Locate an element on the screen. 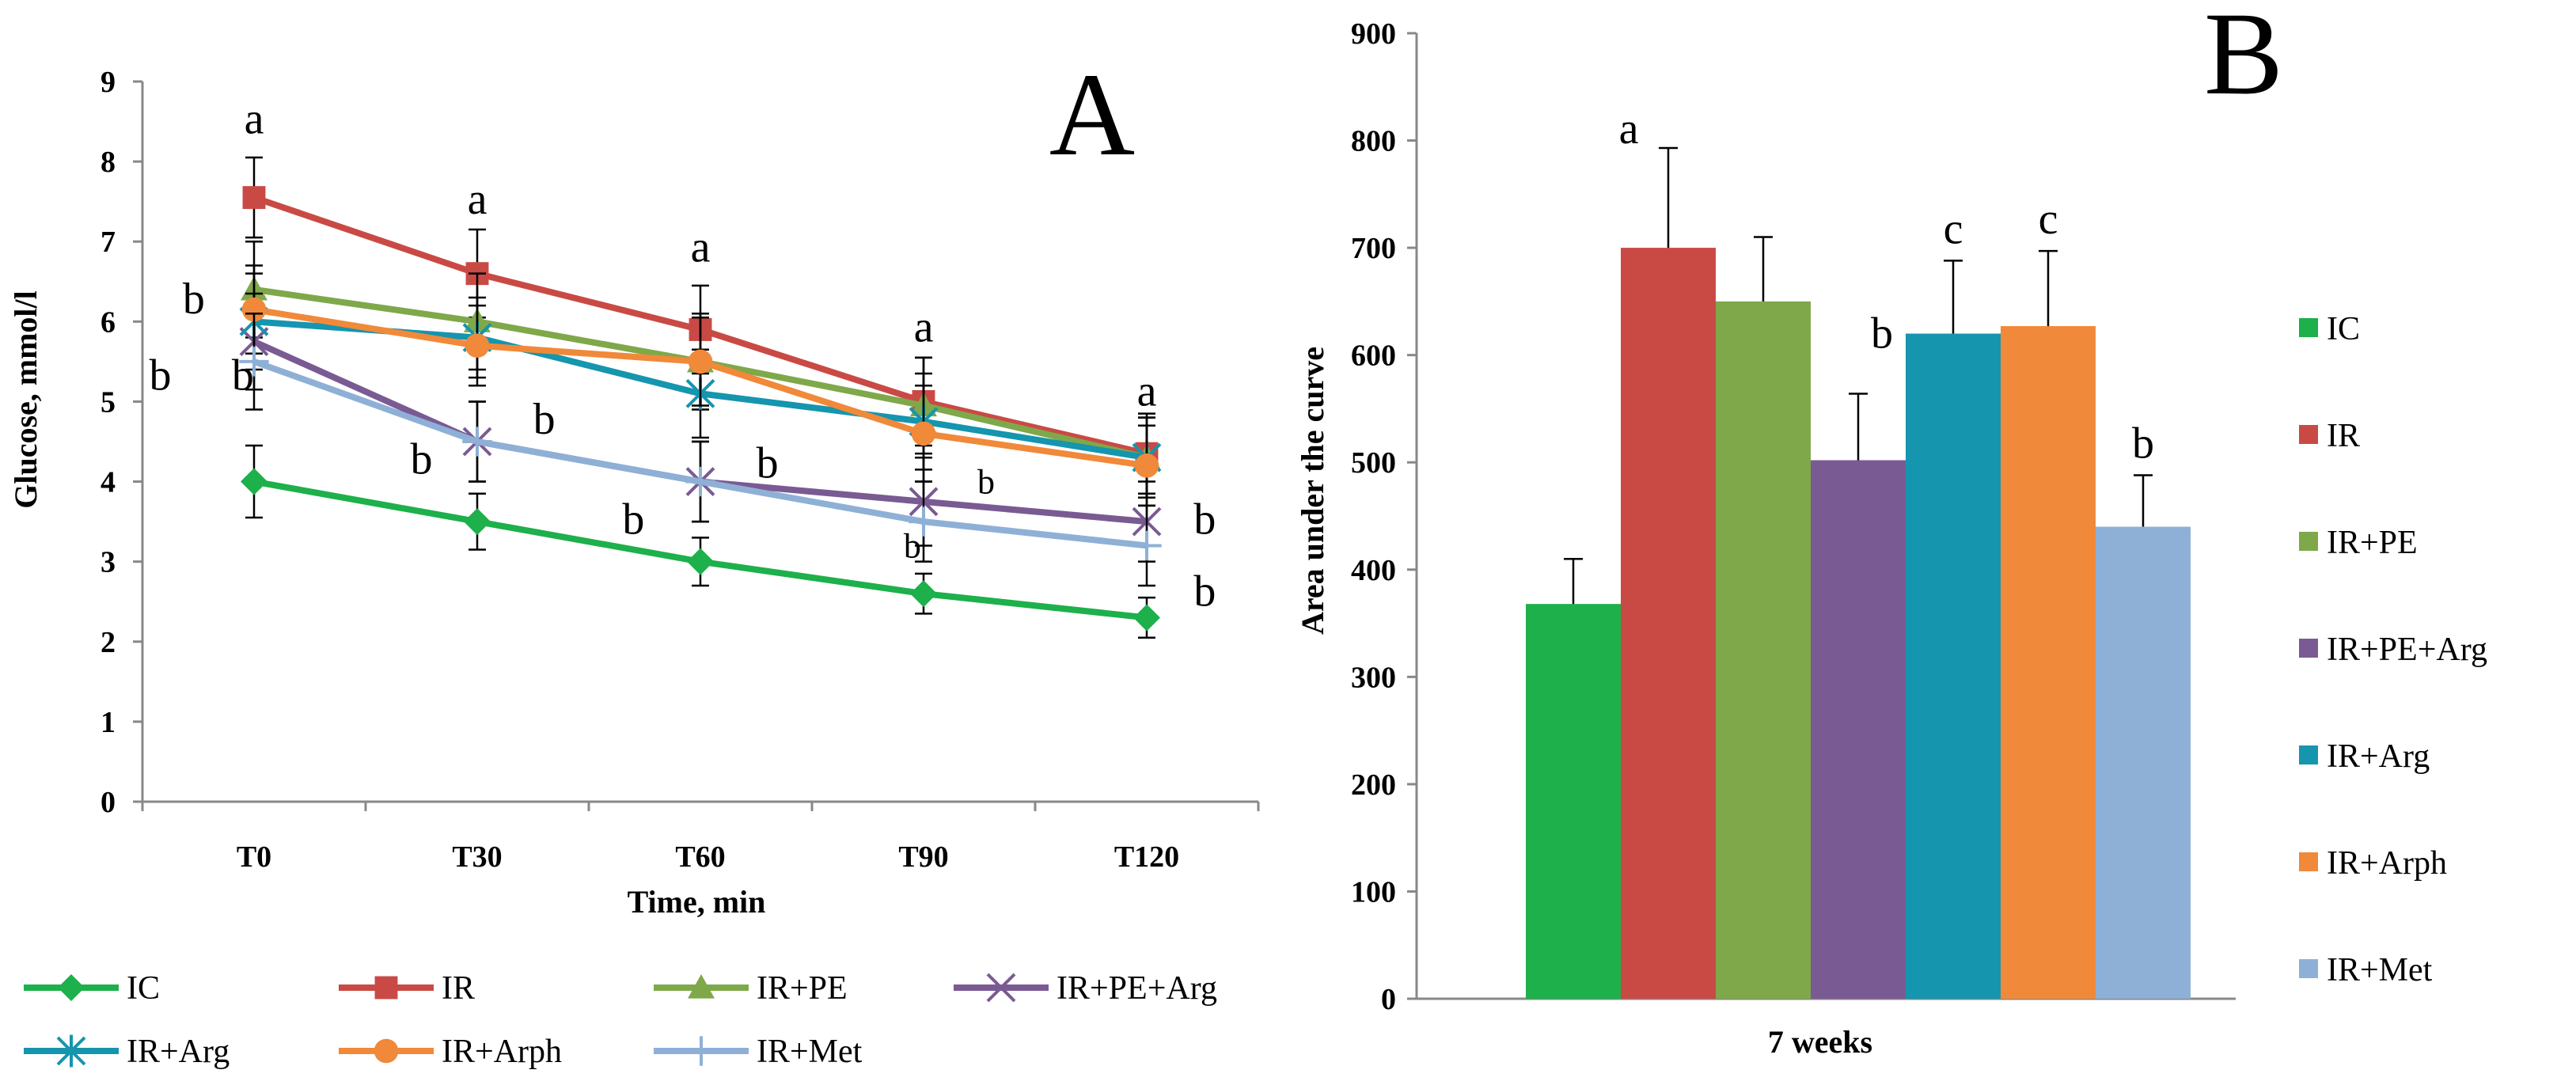 The image size is (2576, 1085). panel-a-y-tick-label: 8 is located at coordinates (108, 162).